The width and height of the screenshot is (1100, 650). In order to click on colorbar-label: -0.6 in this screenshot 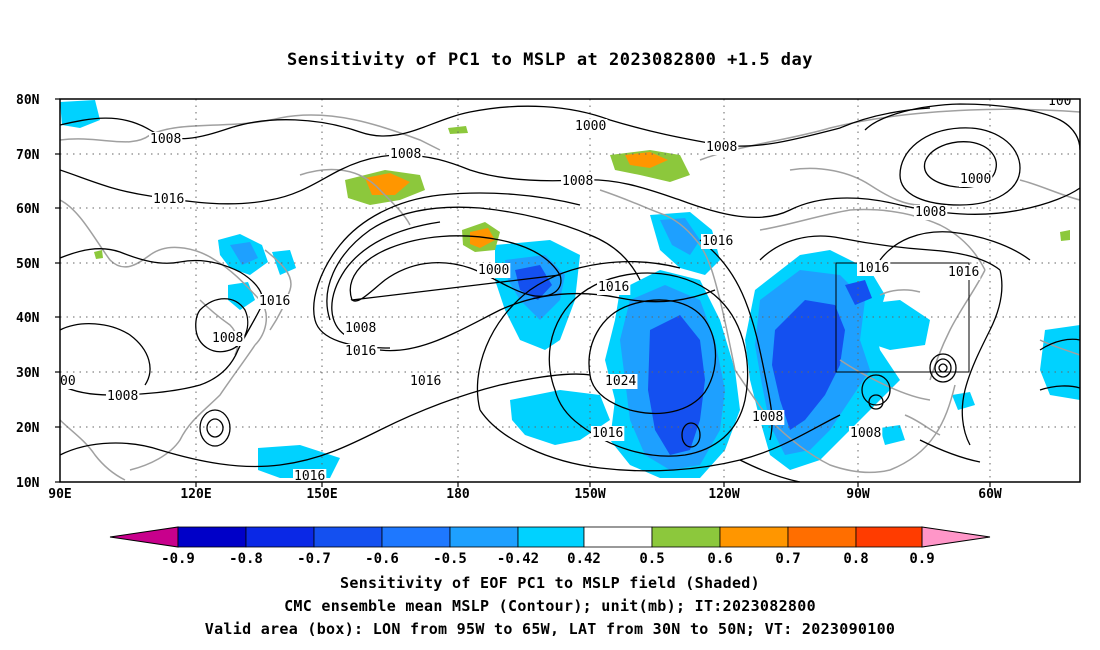, I will do `click(382, 559)`.